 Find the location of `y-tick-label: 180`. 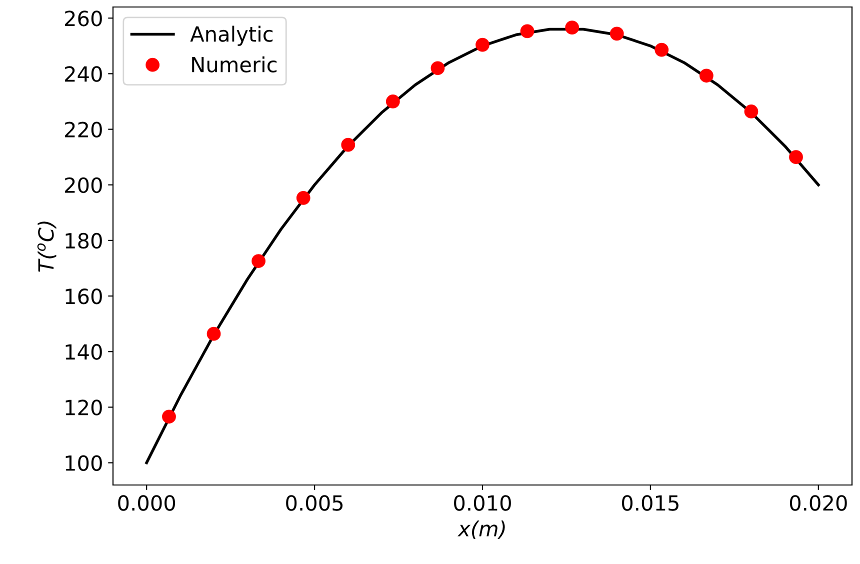

y-tick-label: 180 is located at coordinates (84, 240).